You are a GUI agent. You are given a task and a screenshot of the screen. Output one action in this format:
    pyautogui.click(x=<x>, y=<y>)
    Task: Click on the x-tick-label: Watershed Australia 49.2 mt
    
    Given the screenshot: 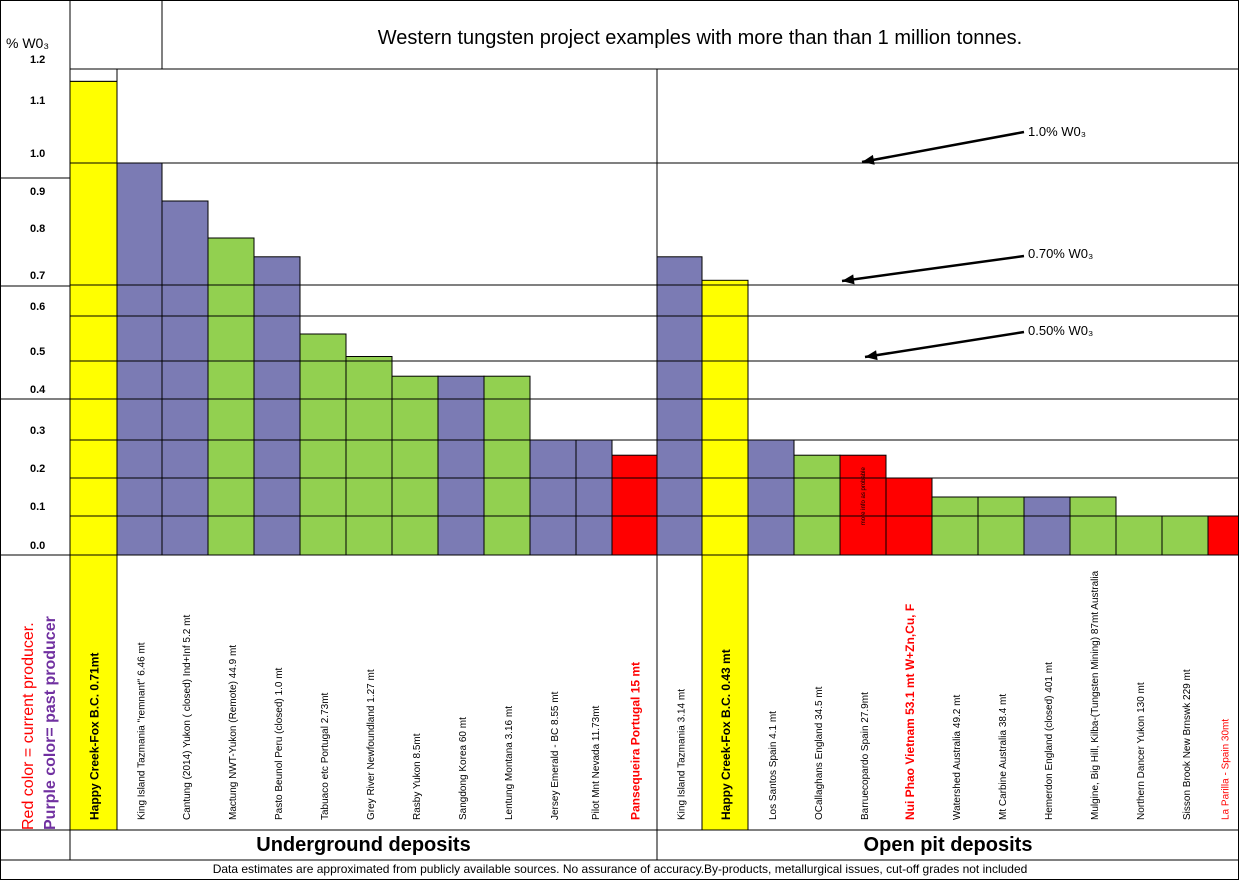 What is the action you would take?
    pyautogui.click(x=957, y=757)
    